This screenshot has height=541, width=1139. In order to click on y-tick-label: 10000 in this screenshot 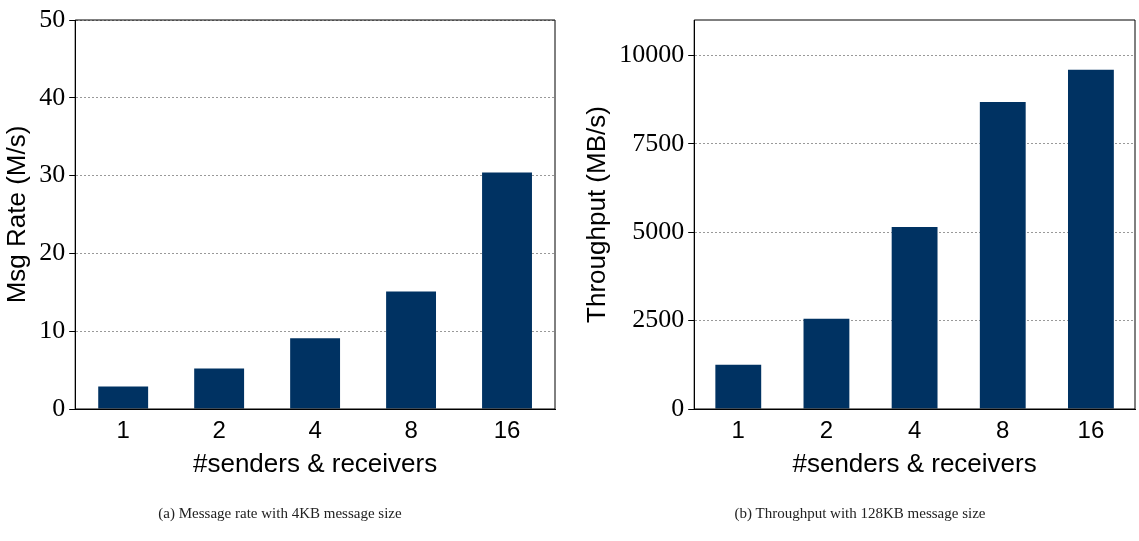, I will do `click(652, 54)`.